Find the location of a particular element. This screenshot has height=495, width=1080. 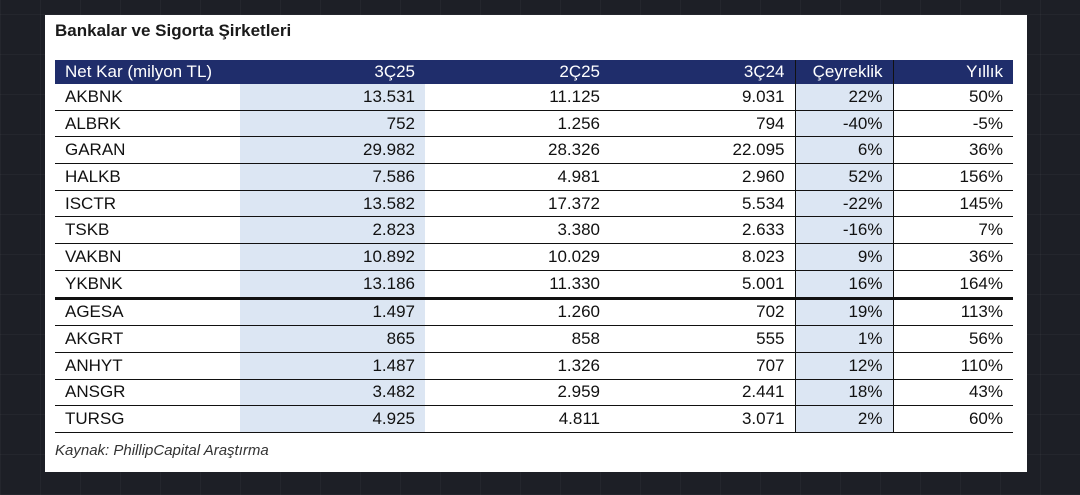

value-cell: 4.981 is located at coordinates (517, 177).